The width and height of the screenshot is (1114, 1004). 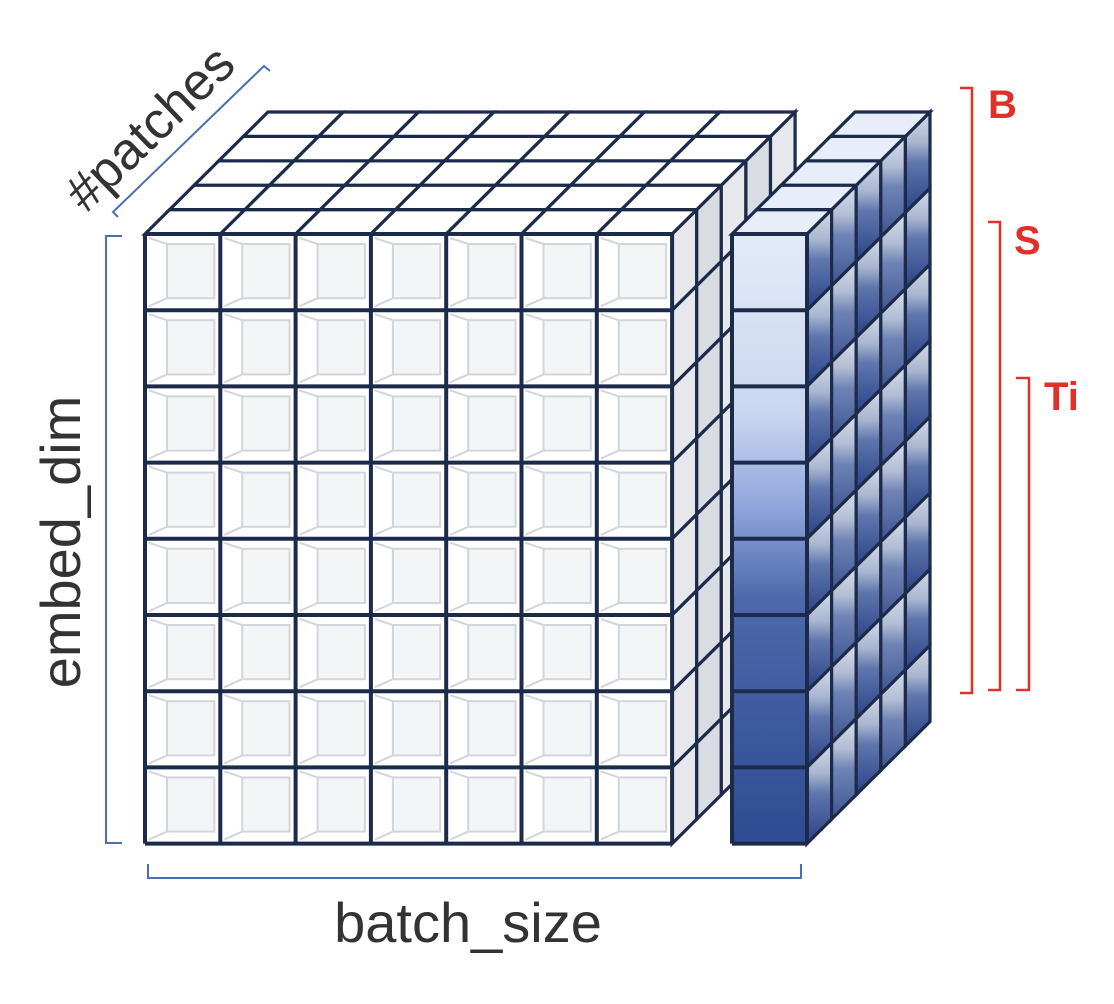 What do you see at coordinates (474, 871) in the screenshot?
I see `batch-size-bracket` at bounding box center [474, 871].